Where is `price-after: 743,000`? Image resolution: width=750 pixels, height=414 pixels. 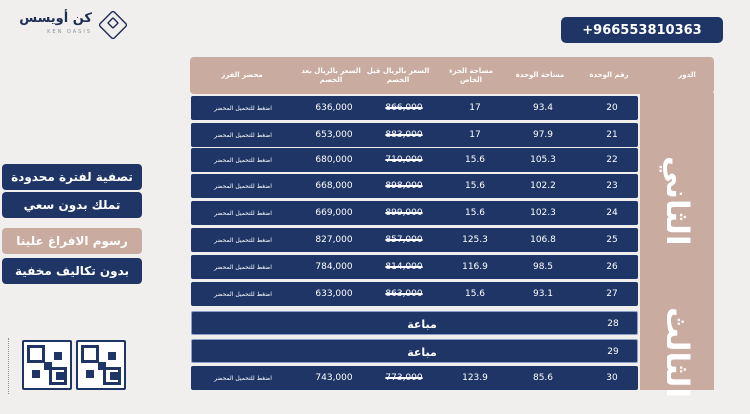
price-after: 743,000 is located at coordinates (334, 378).